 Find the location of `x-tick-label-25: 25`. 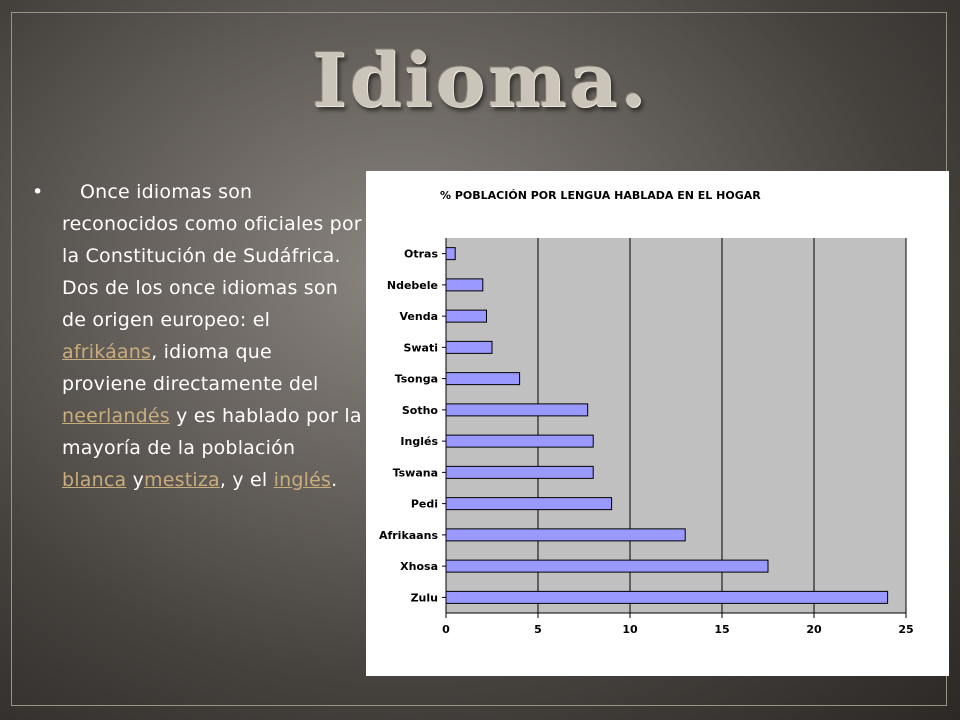

x-tick-label-25: 25 is located at coordinates (905, 629).